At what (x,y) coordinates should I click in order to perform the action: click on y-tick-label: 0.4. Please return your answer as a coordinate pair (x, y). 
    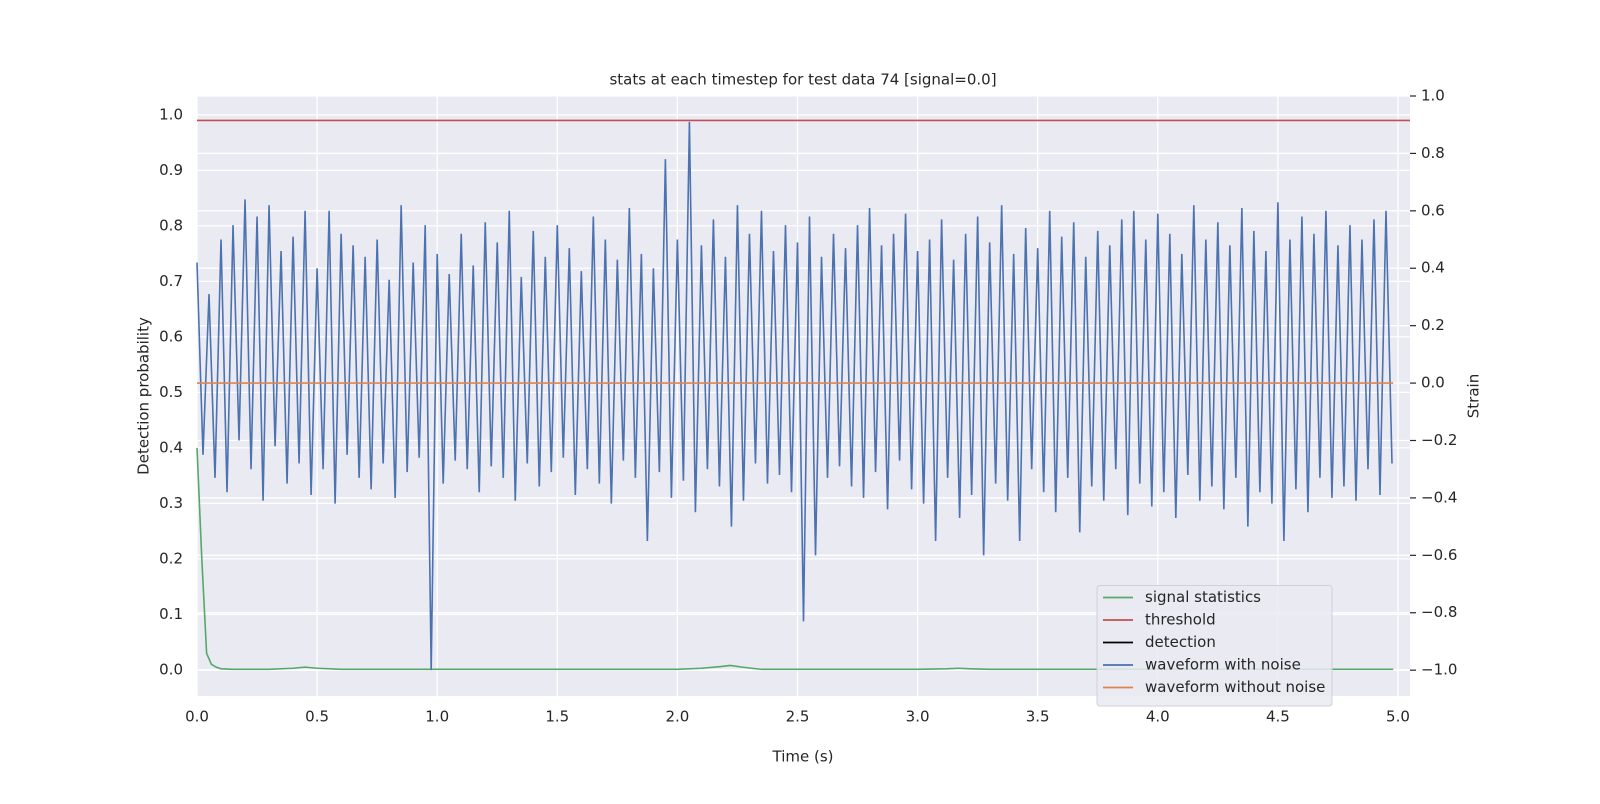
    Looking at the image, I should click on (171, 447).